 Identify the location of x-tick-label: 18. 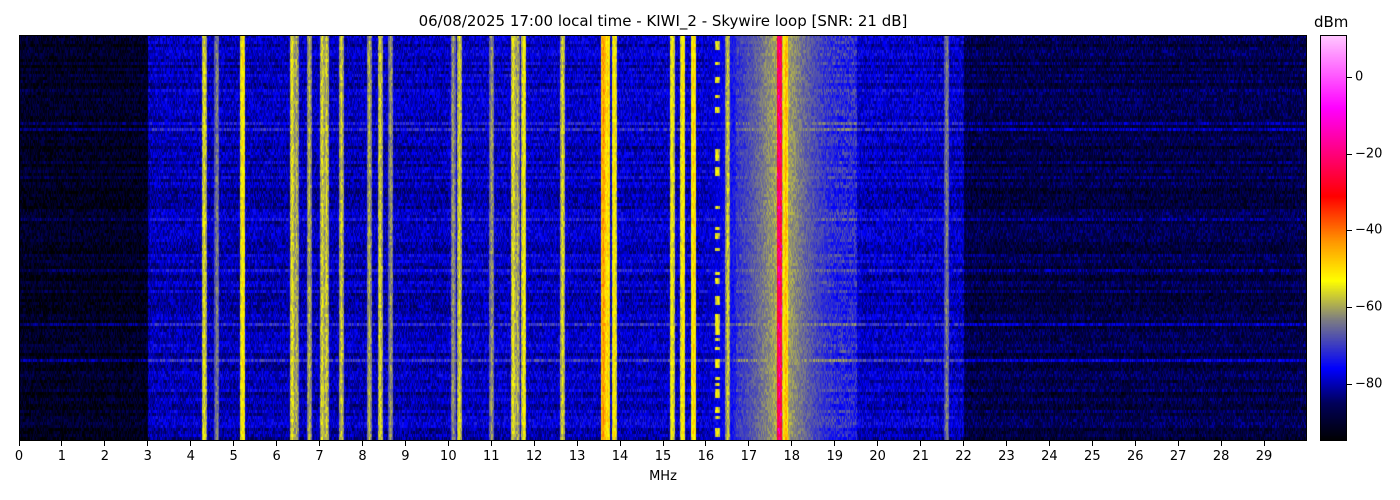
(792, 456).